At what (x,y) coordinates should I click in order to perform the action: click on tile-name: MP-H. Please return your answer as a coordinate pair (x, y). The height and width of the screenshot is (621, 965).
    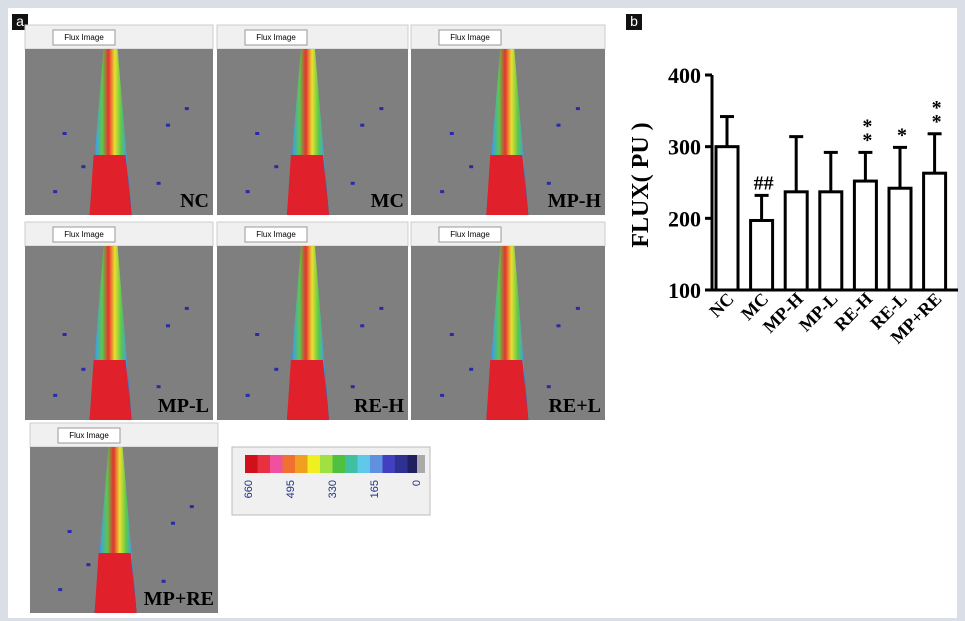
    Looking at the image, I should click on (575, 201).